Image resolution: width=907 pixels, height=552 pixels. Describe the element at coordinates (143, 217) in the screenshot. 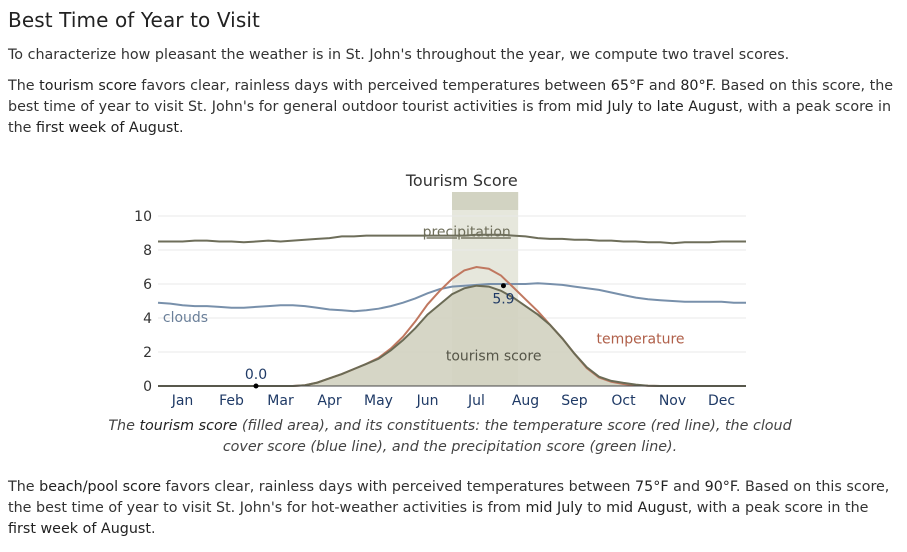

I see `y-tick-label: 10` at that location.